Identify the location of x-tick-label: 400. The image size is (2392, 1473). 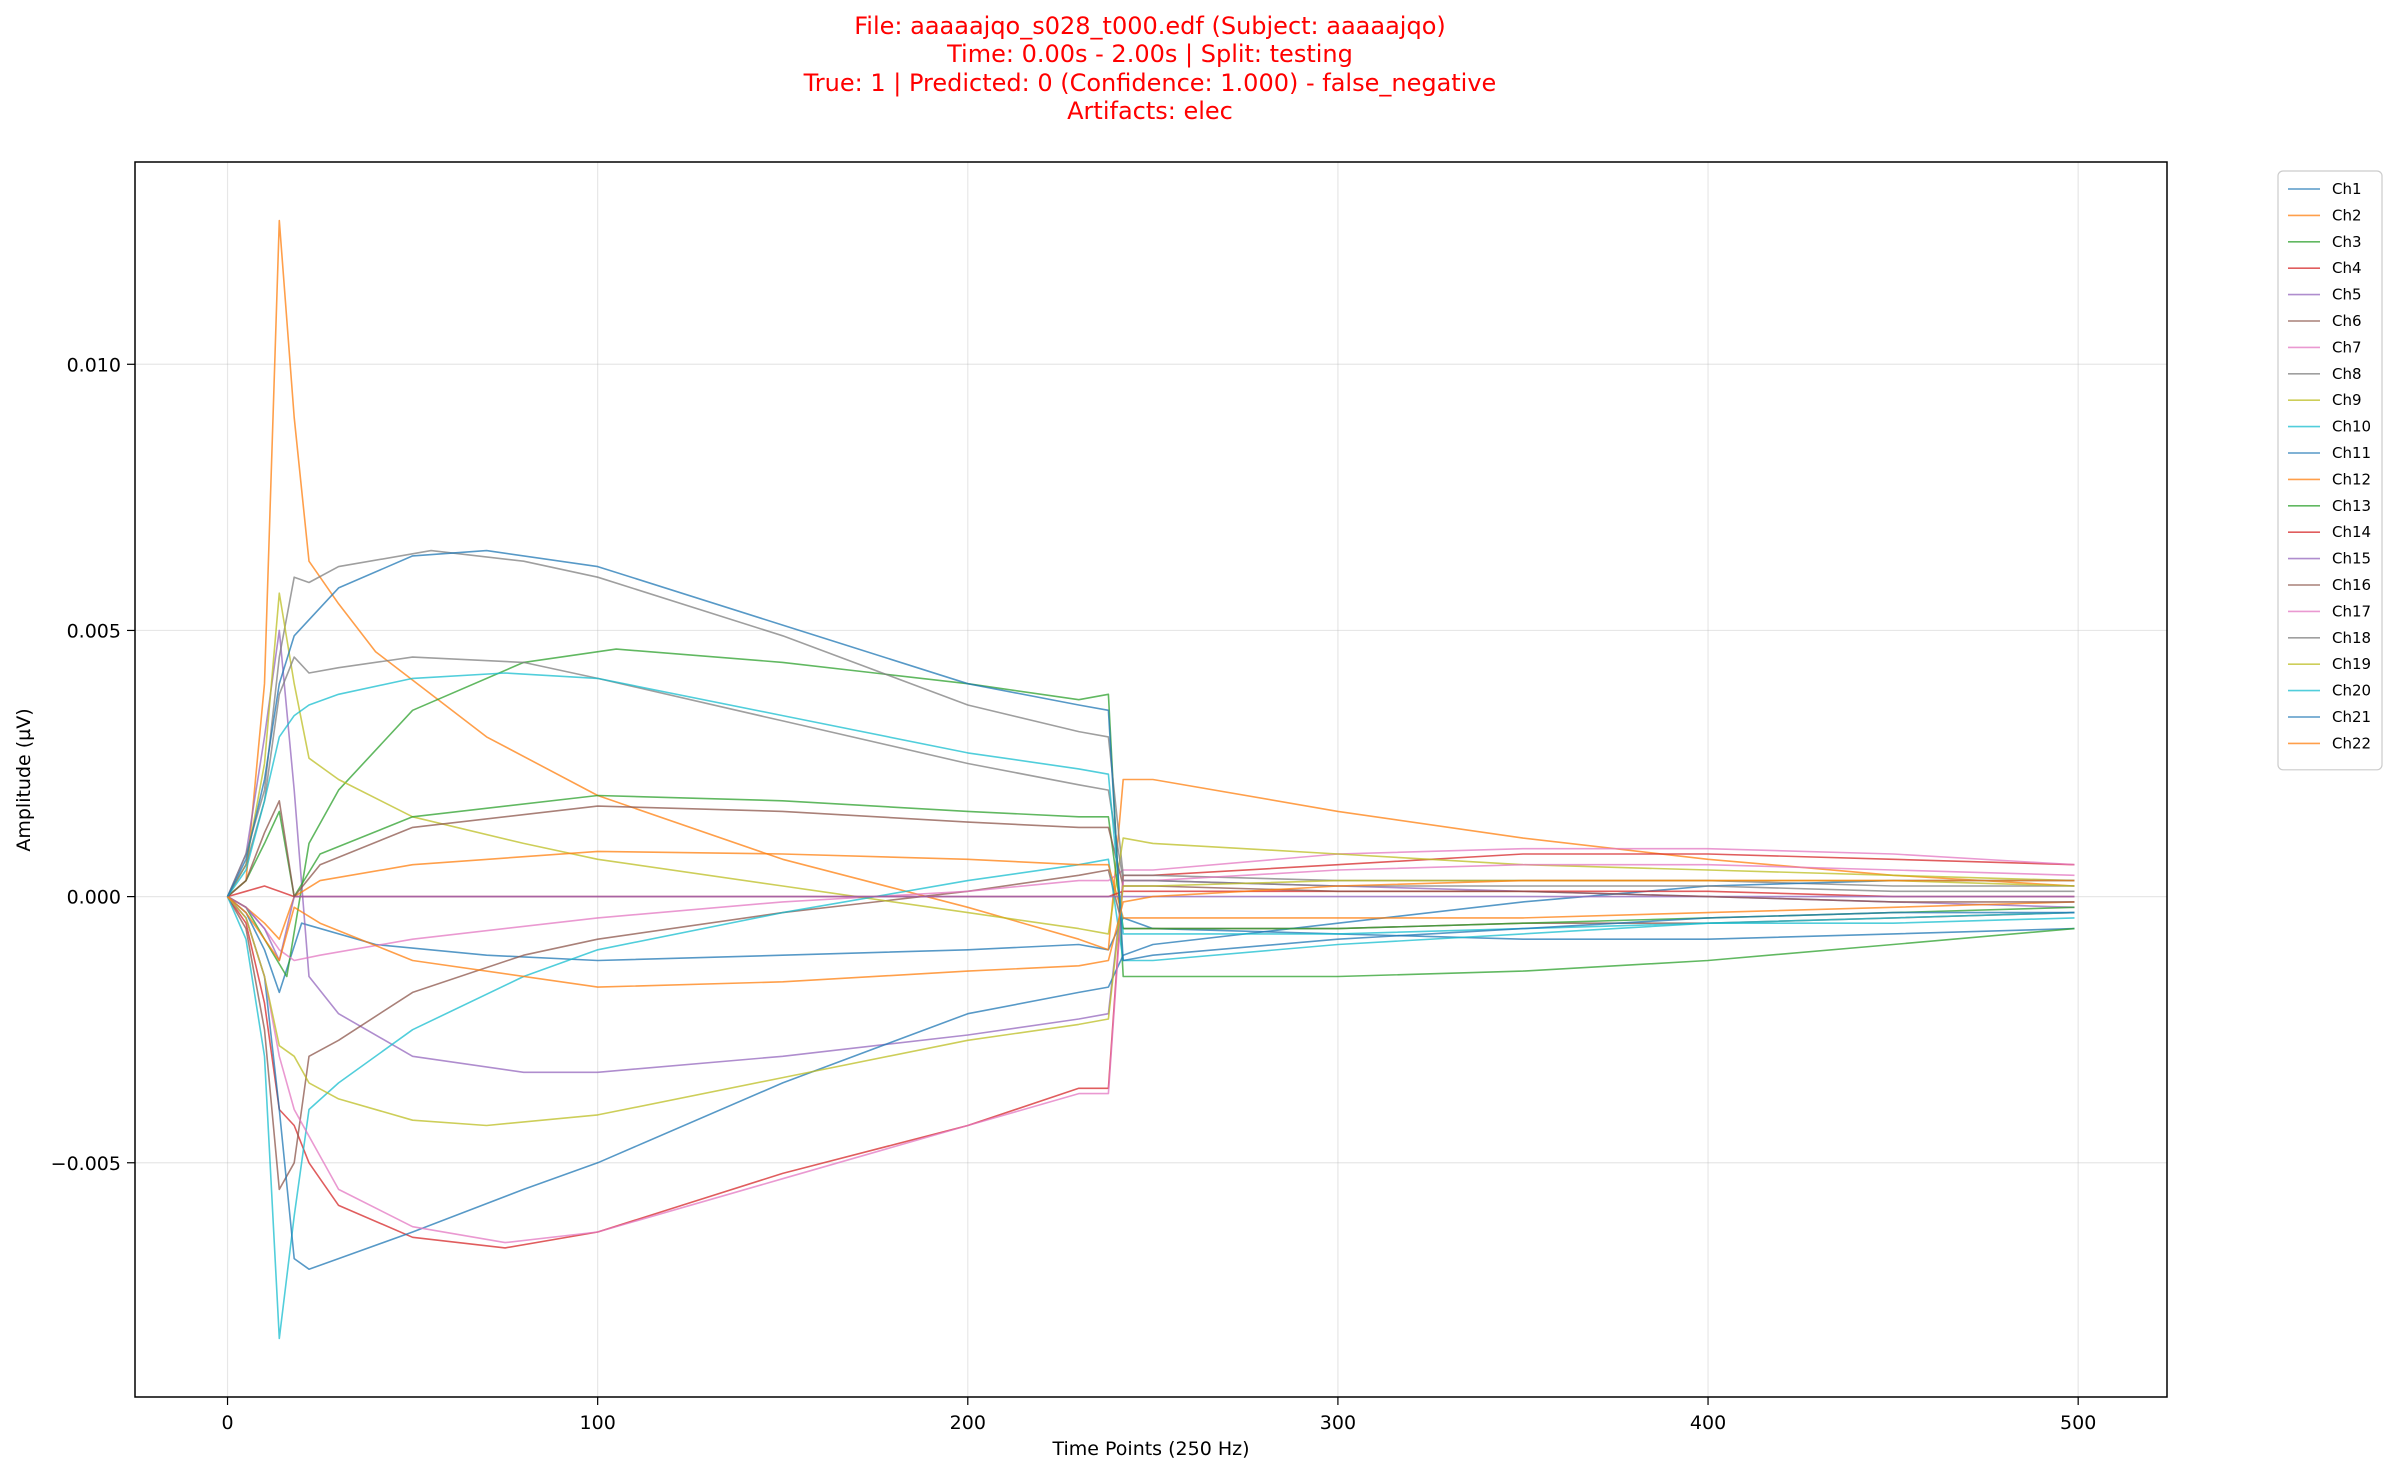
(1708, 1423).